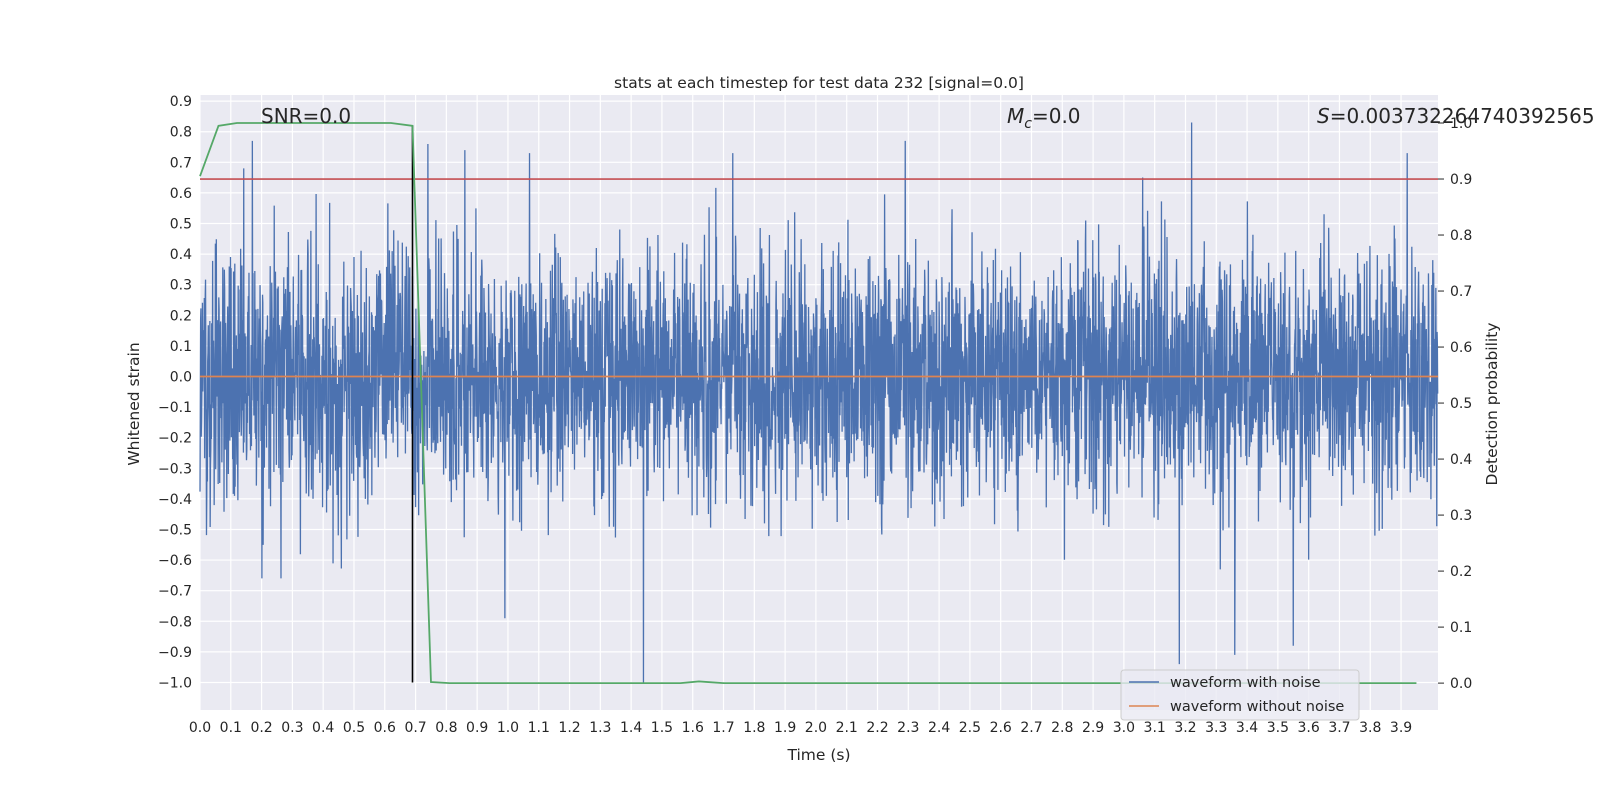 The image size is (1600, 800). What do you see at coordinates (693, 728) in the screenshot?
I see `x-tick-label: 1.6` at bounding box center [693, 728].